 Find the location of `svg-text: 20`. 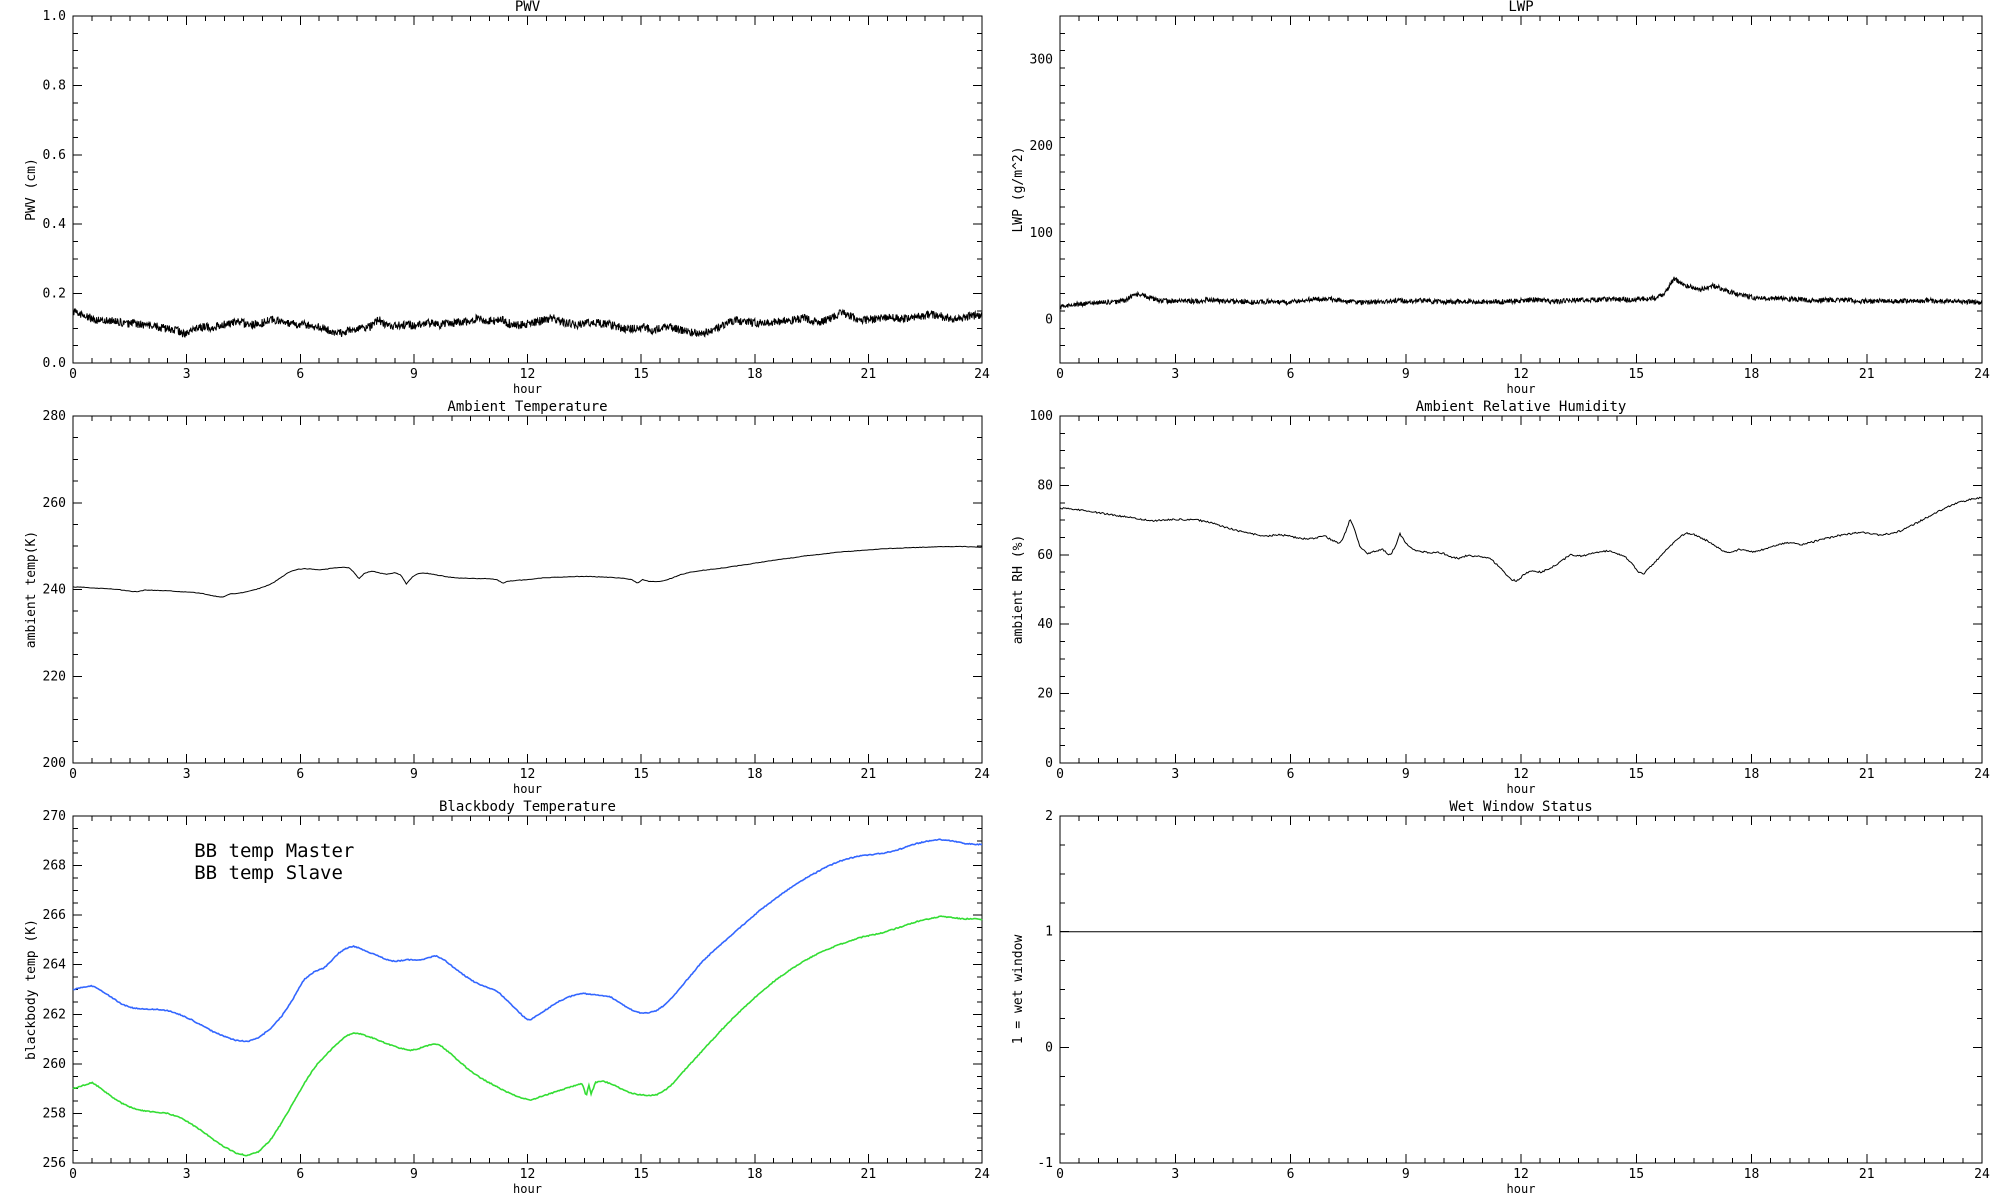

svg-text: 20 is located at coordinates (1045, 694).